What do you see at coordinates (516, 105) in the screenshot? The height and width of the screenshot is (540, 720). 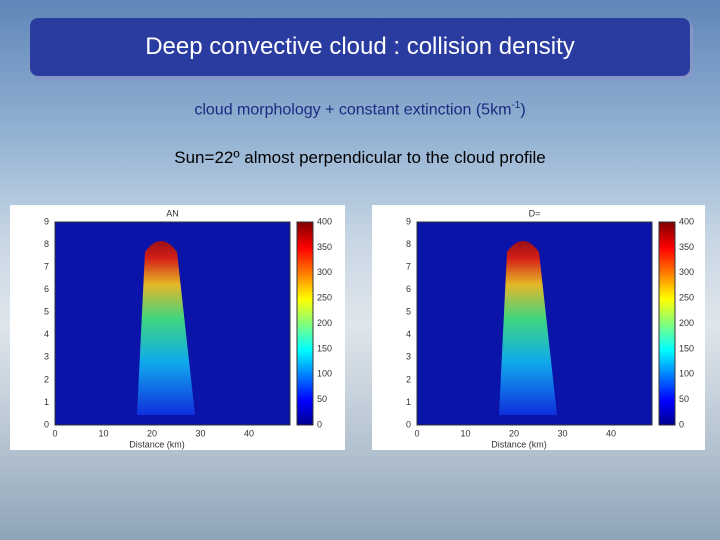 I see `superscript: -1` at bounding box center [516, 105].